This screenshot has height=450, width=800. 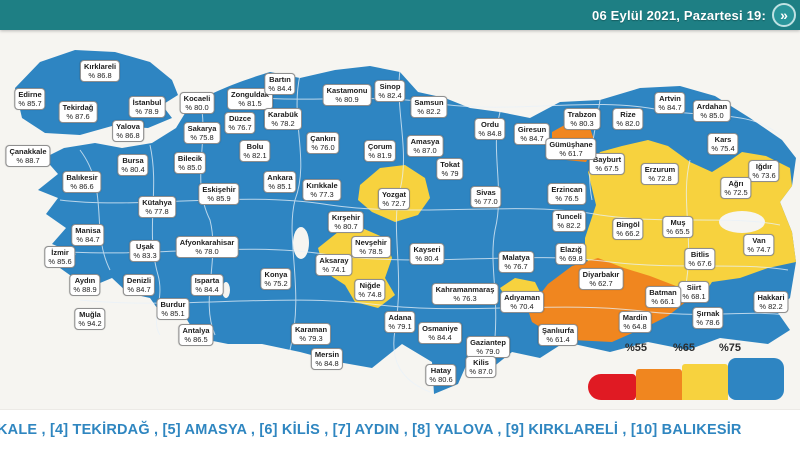 I want to click on province-label: Batman % 66.1, so click(x=663, y=297).